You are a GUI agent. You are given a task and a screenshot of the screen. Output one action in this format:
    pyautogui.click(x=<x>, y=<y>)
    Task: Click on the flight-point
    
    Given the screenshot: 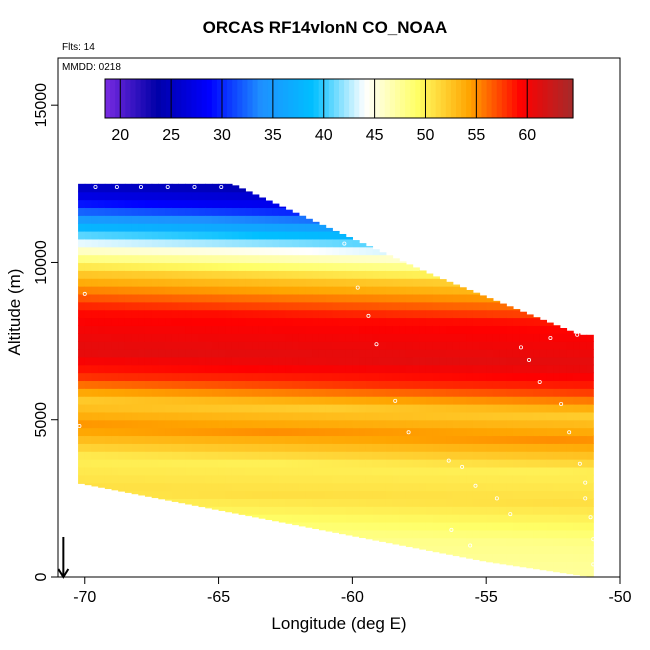 What is the action you would take?
    pyautogui.click(x=550, y=337)
    